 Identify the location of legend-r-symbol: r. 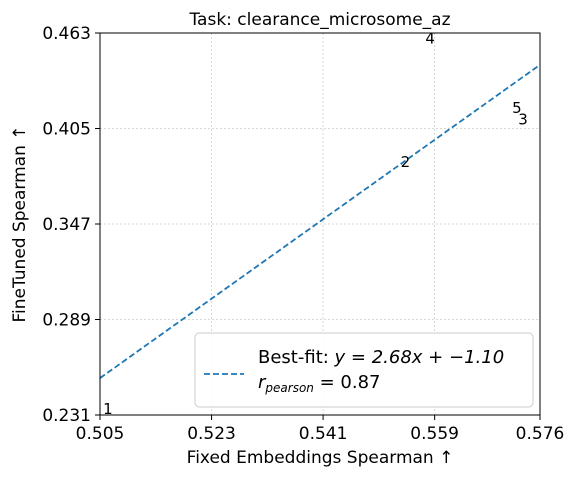
(262, 382).